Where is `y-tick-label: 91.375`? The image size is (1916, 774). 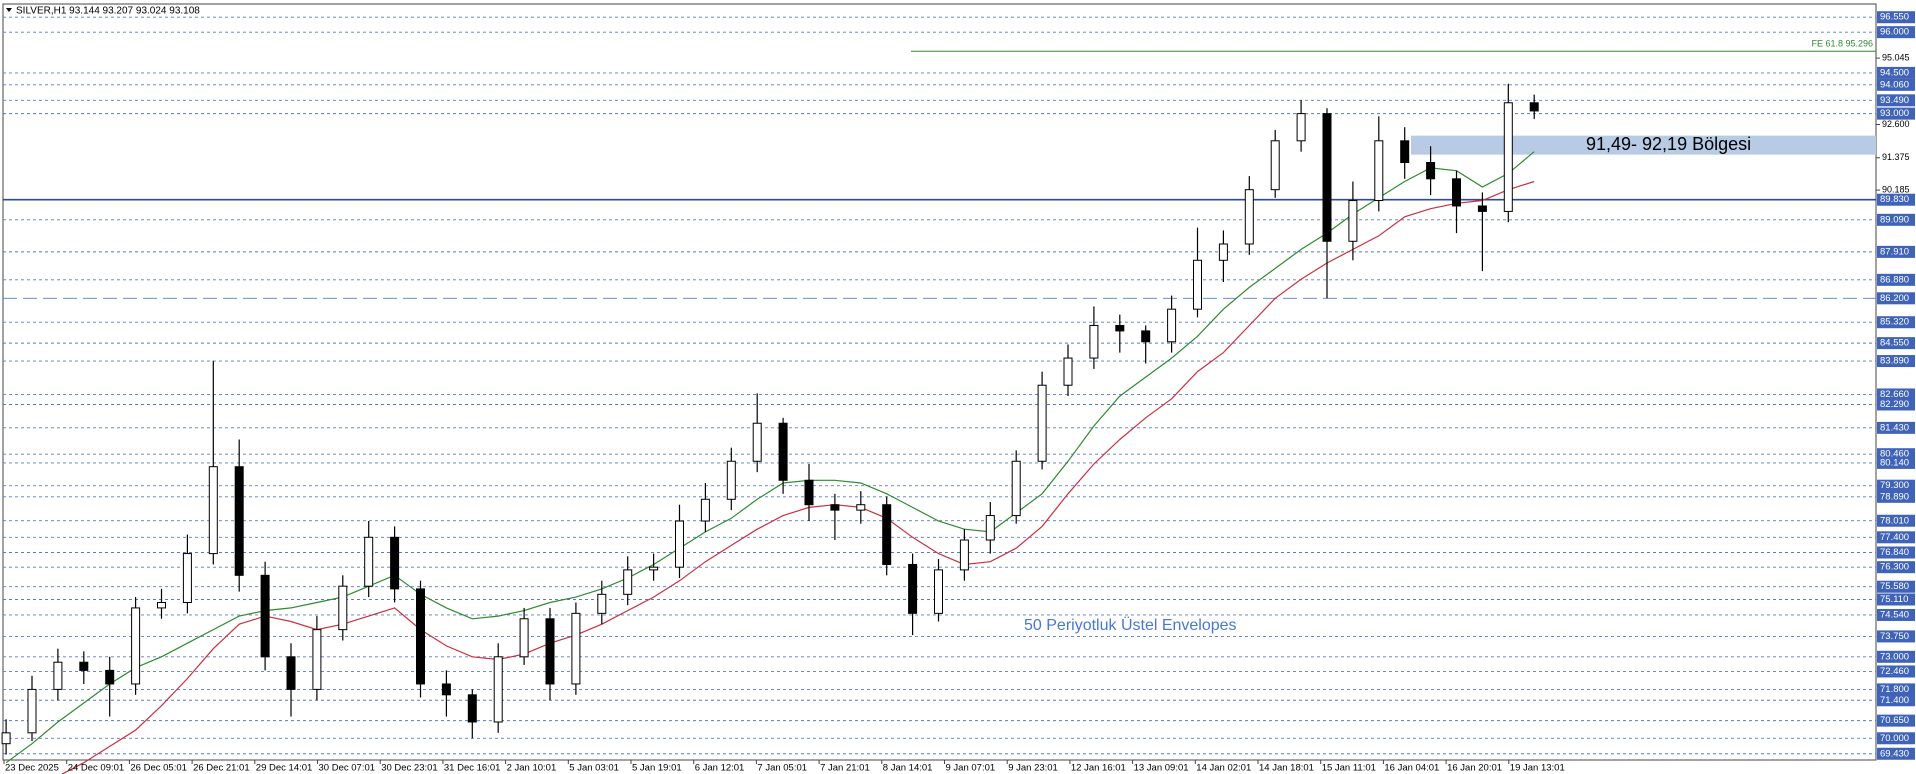
y-tick-label: 91.375 is located at coordinates (1896, 157).